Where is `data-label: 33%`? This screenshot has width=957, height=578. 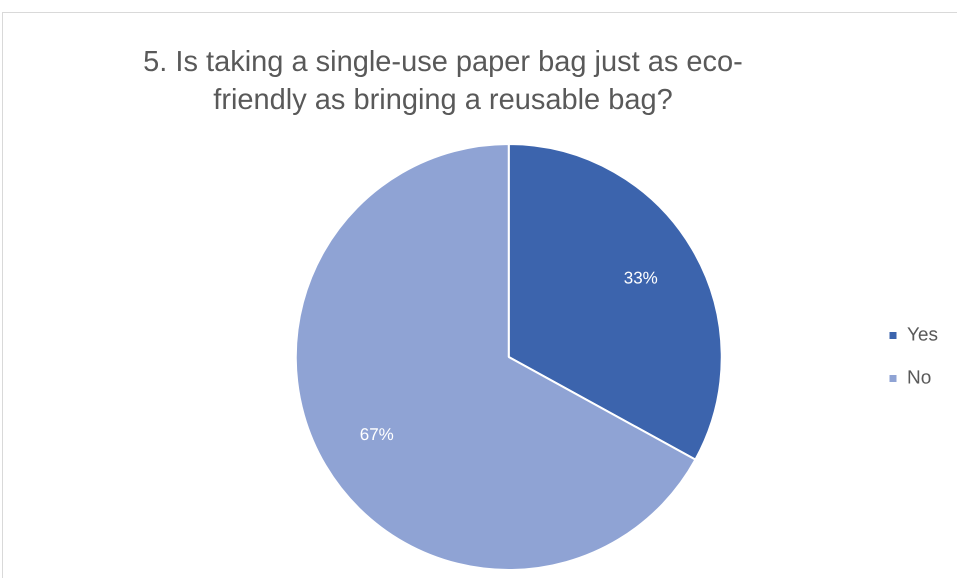
data-label: 33% is located at coordinates (641, 278).